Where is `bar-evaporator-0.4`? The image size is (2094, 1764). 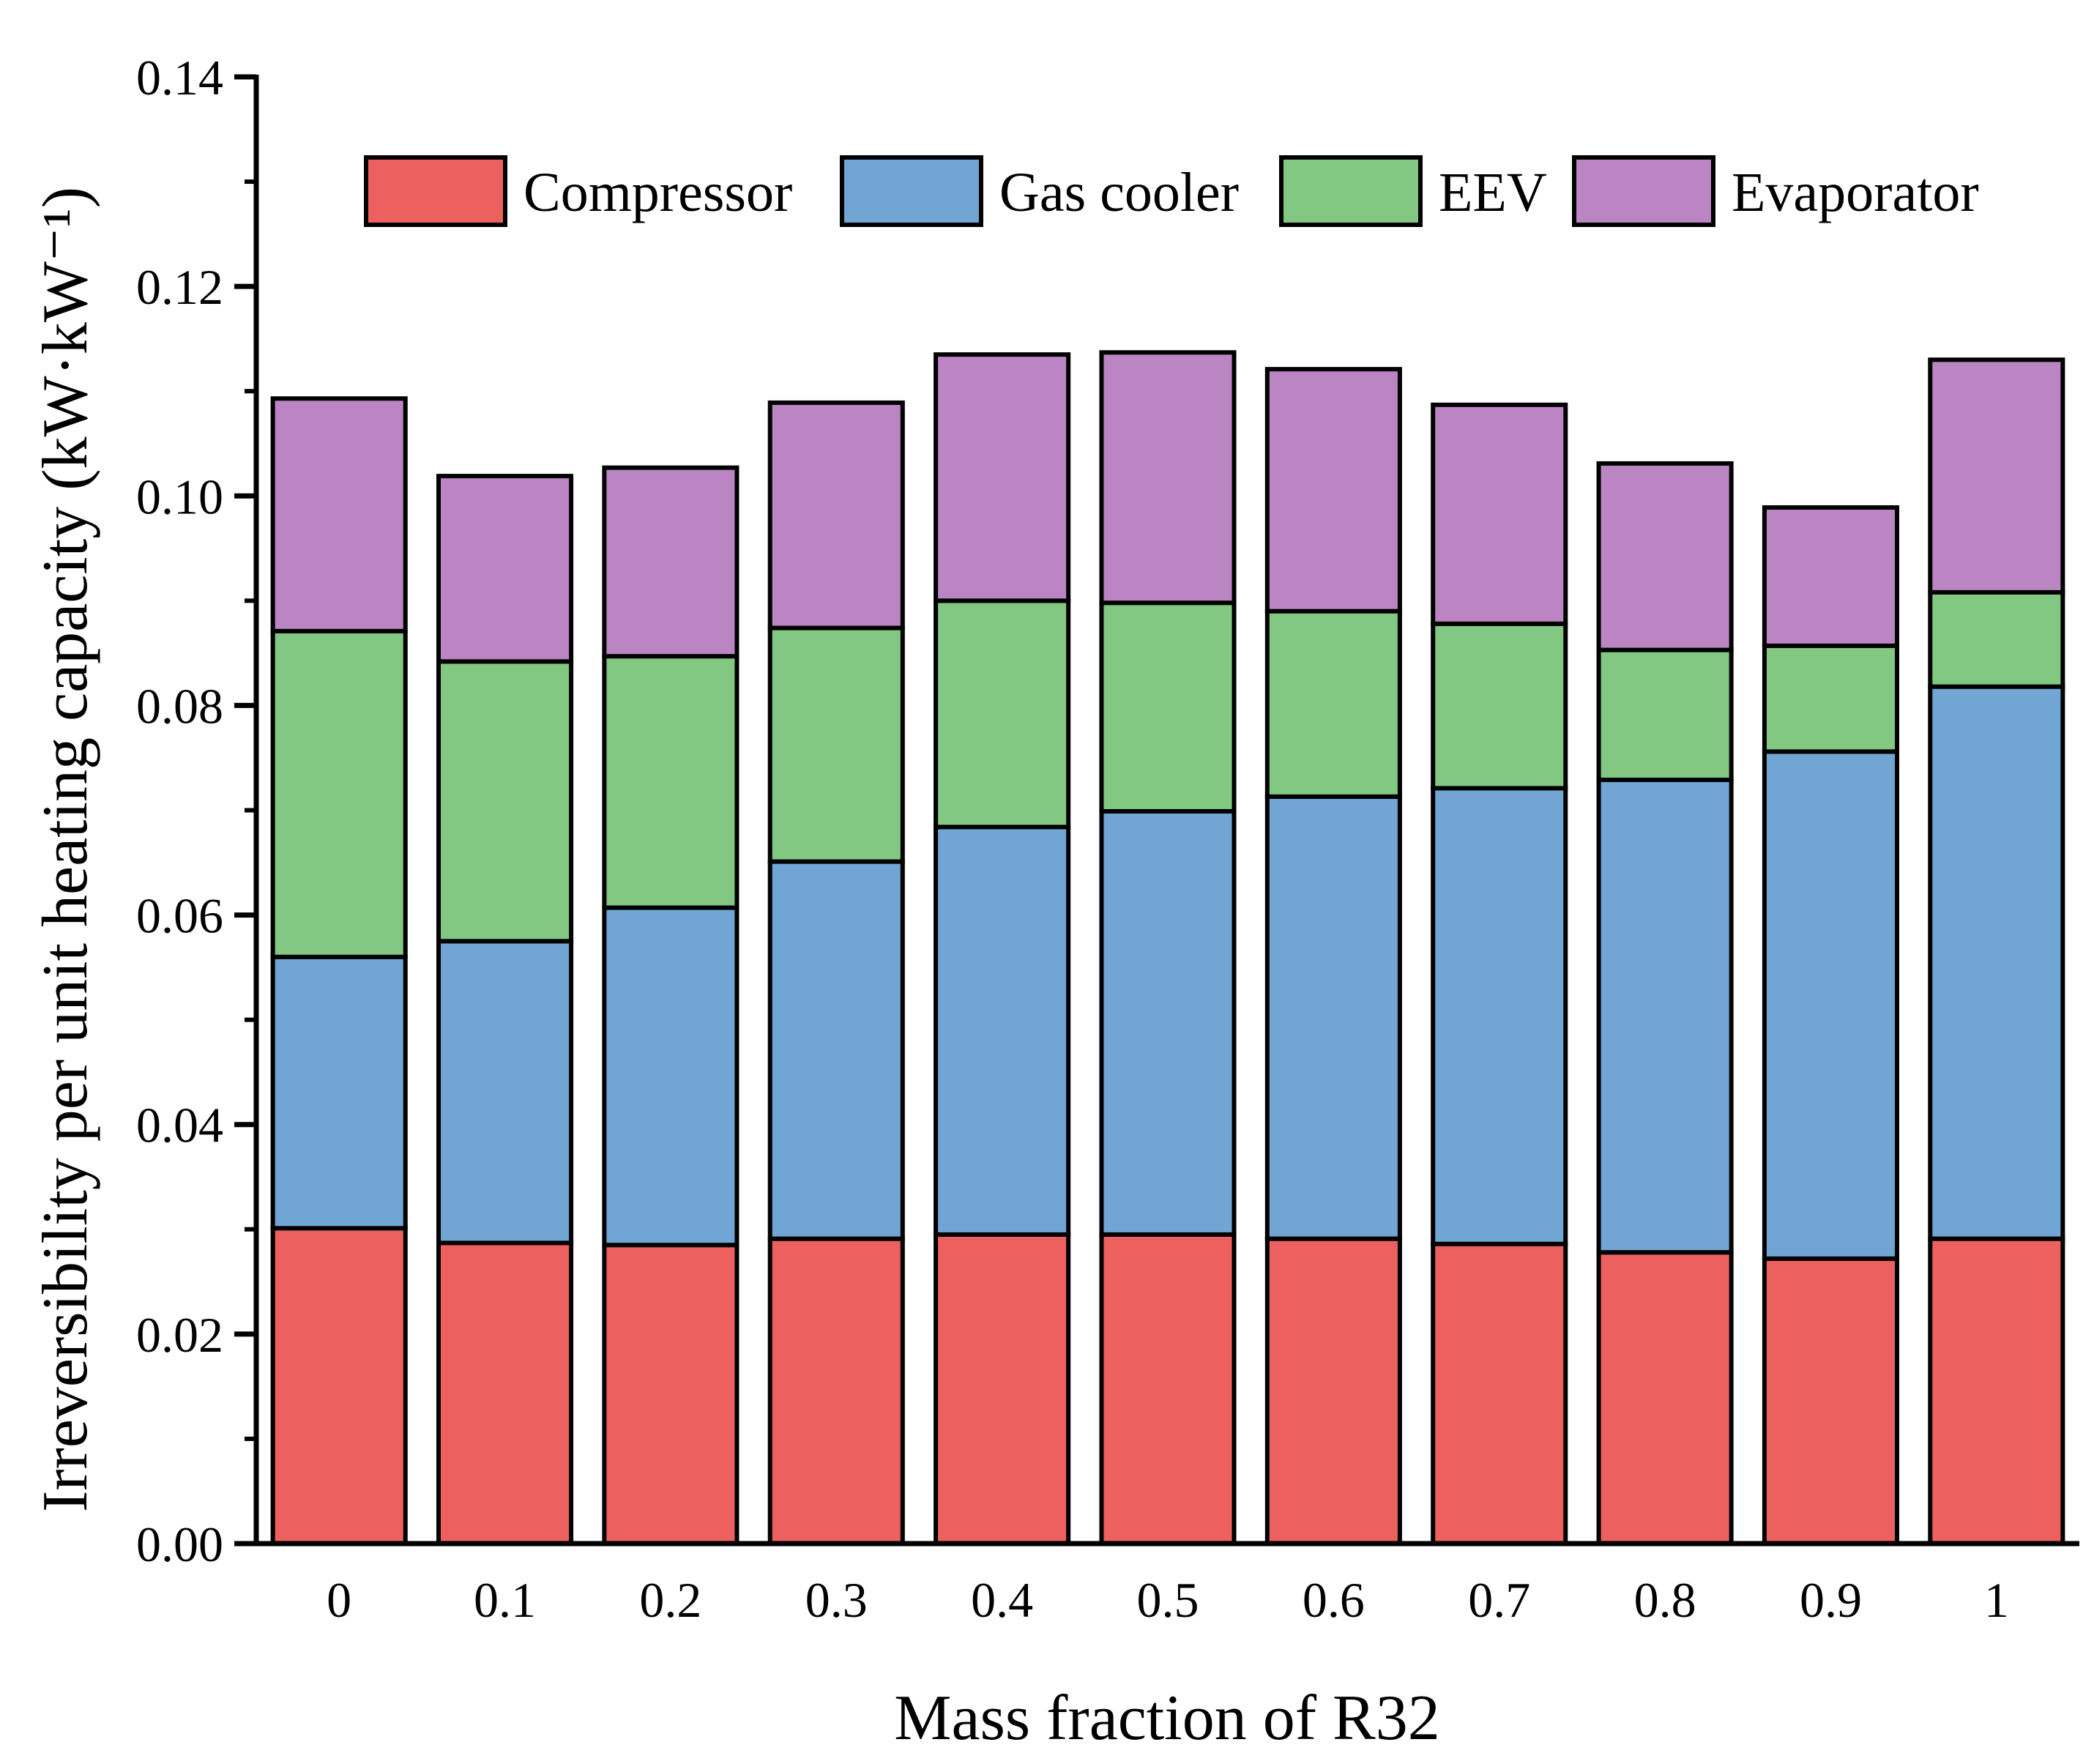 bar-evaporator-0.4 is located at coordinates (1003, 477).